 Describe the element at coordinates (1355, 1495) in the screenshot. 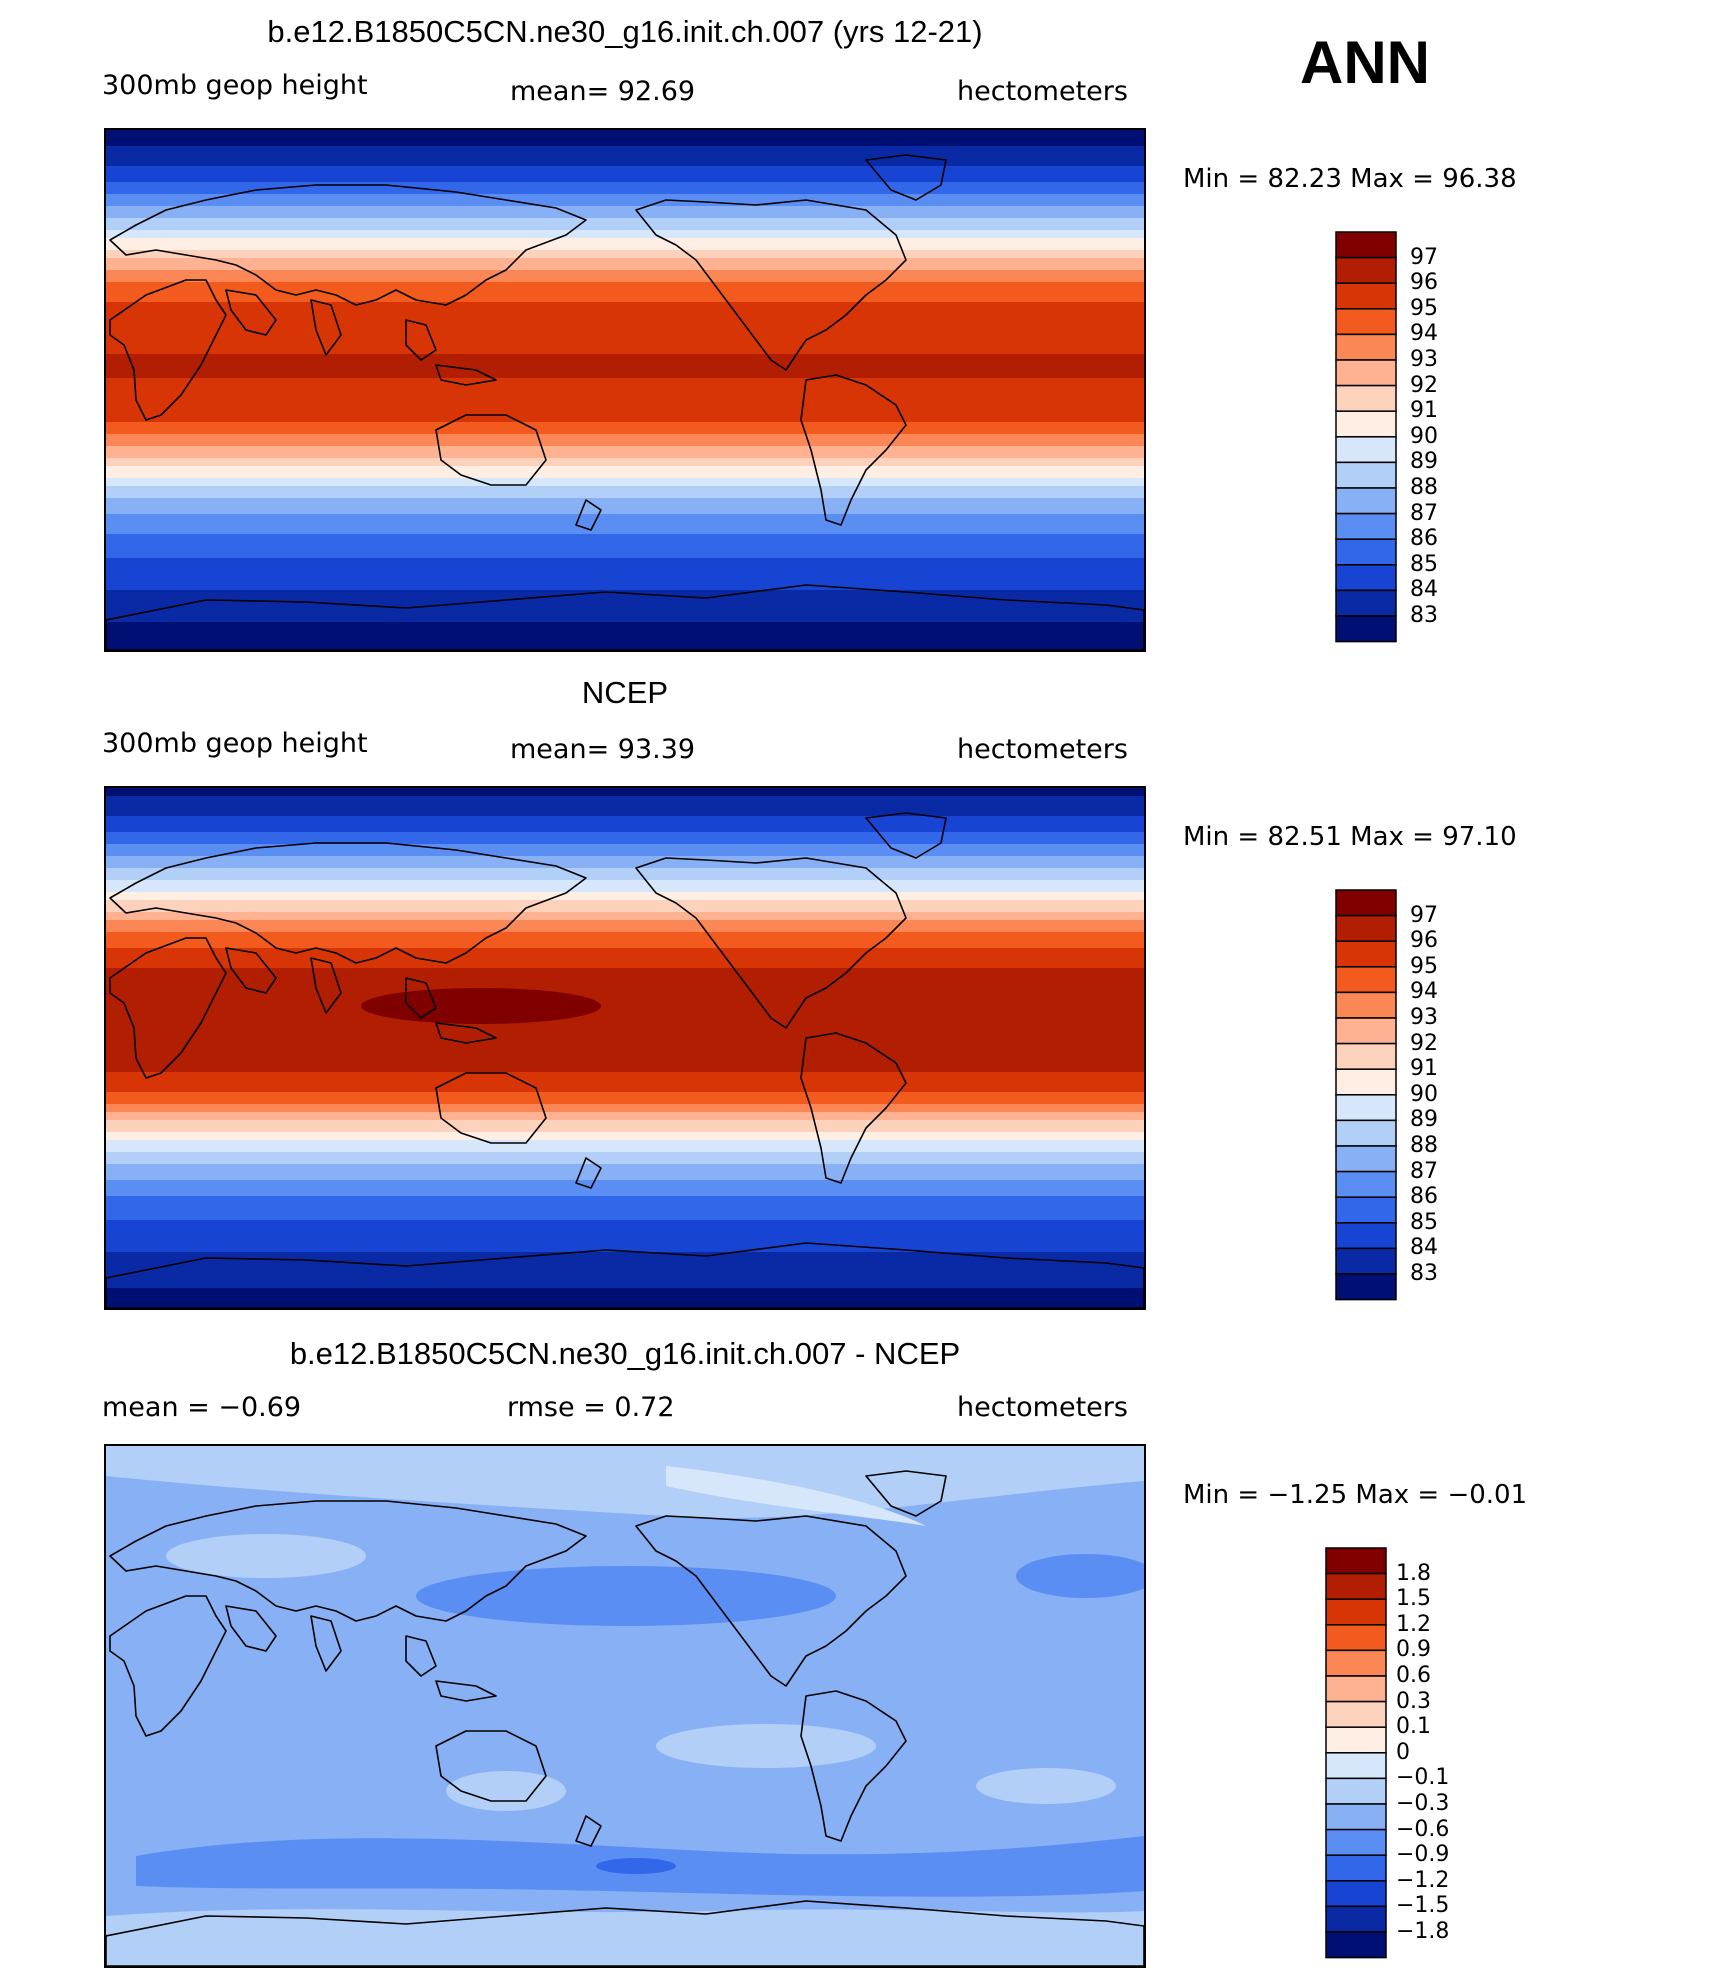

I see `minmax-diff: Min = −1.25 Max = −0.01` at that location.